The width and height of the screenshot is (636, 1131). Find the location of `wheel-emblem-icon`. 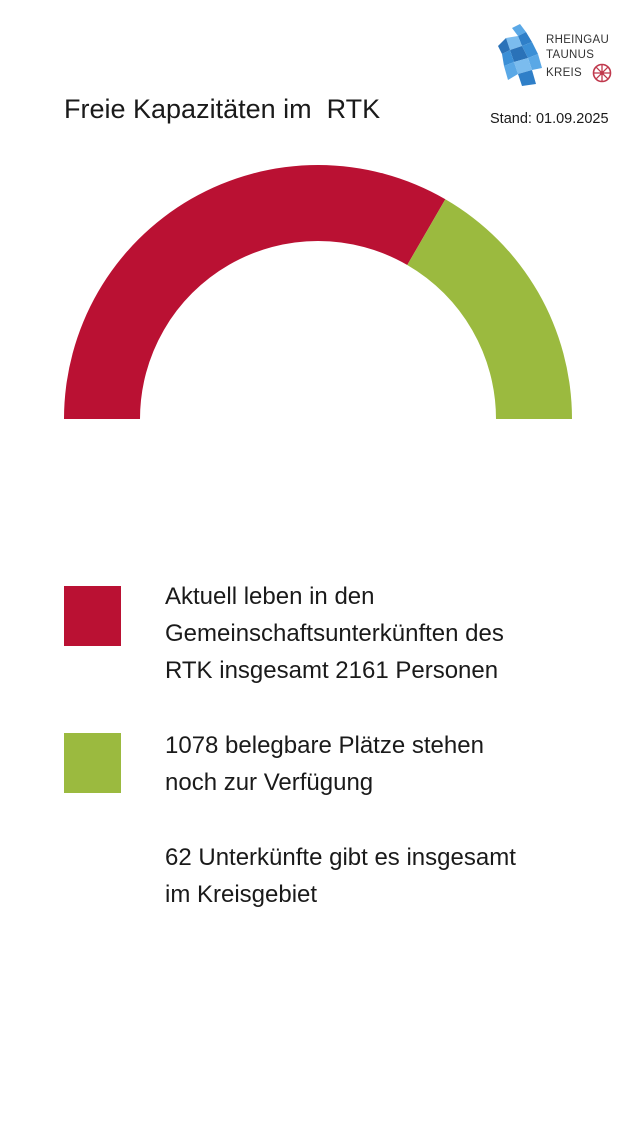

wheel-emblem-icon is located at coordinates (602, 73).